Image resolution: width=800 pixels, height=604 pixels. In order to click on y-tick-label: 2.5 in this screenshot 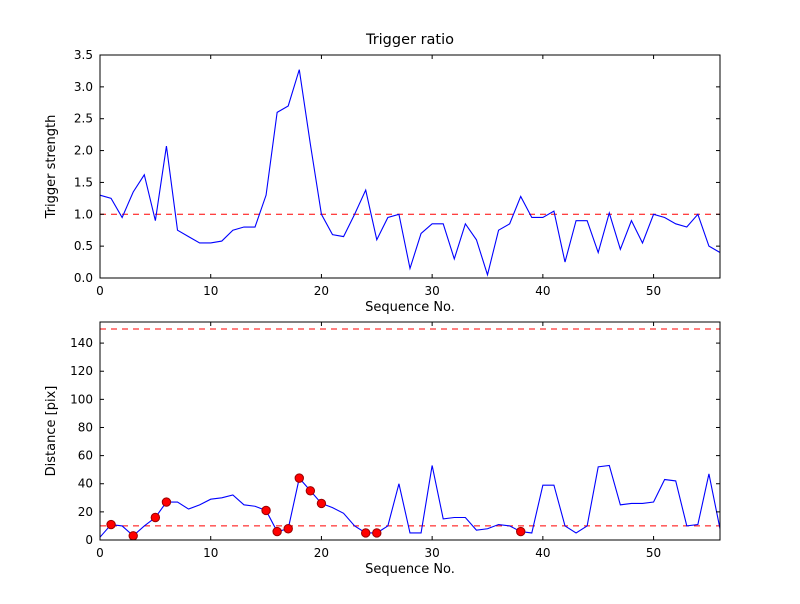, I will do `click(83, 119)`.